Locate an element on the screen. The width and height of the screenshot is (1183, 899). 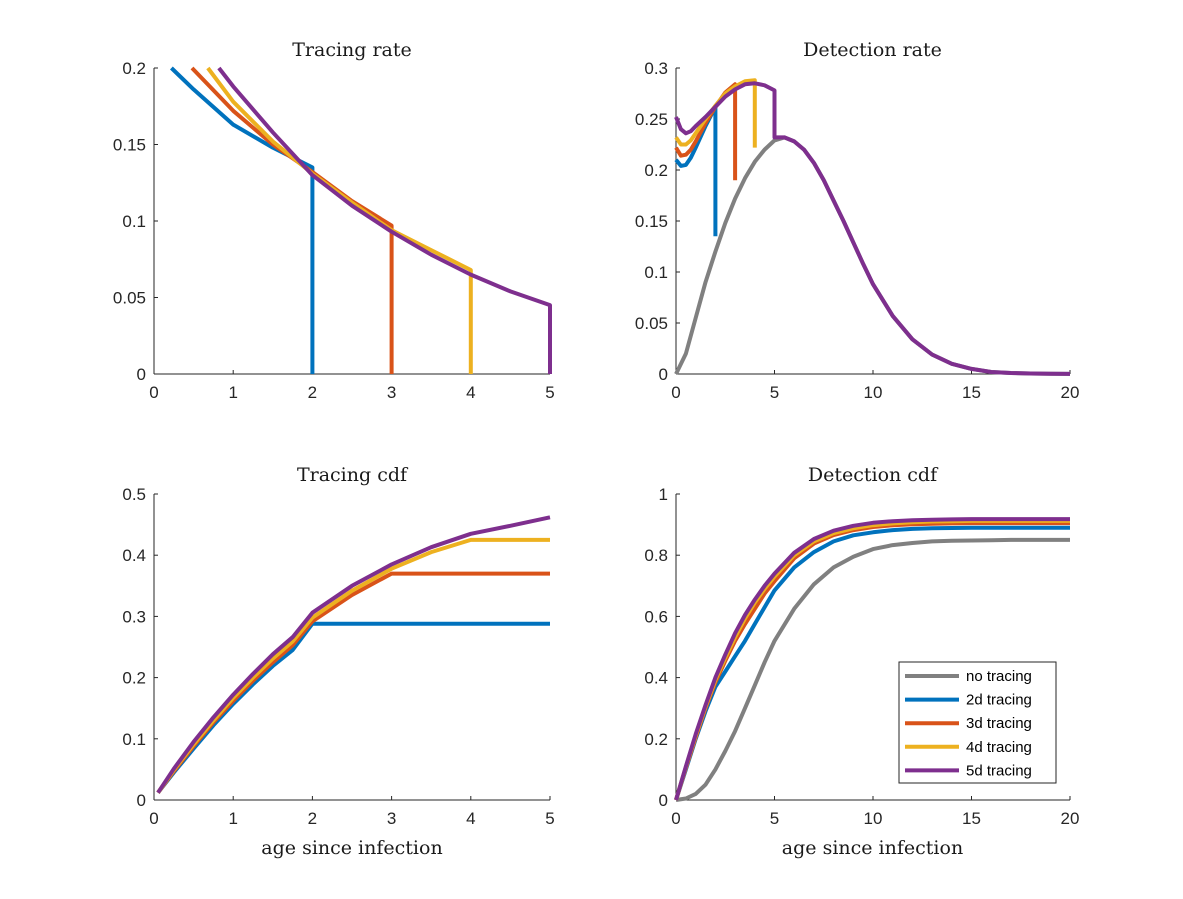
tracing-cdf-x-tick-label: 4 is located at coordinates (470, 818).